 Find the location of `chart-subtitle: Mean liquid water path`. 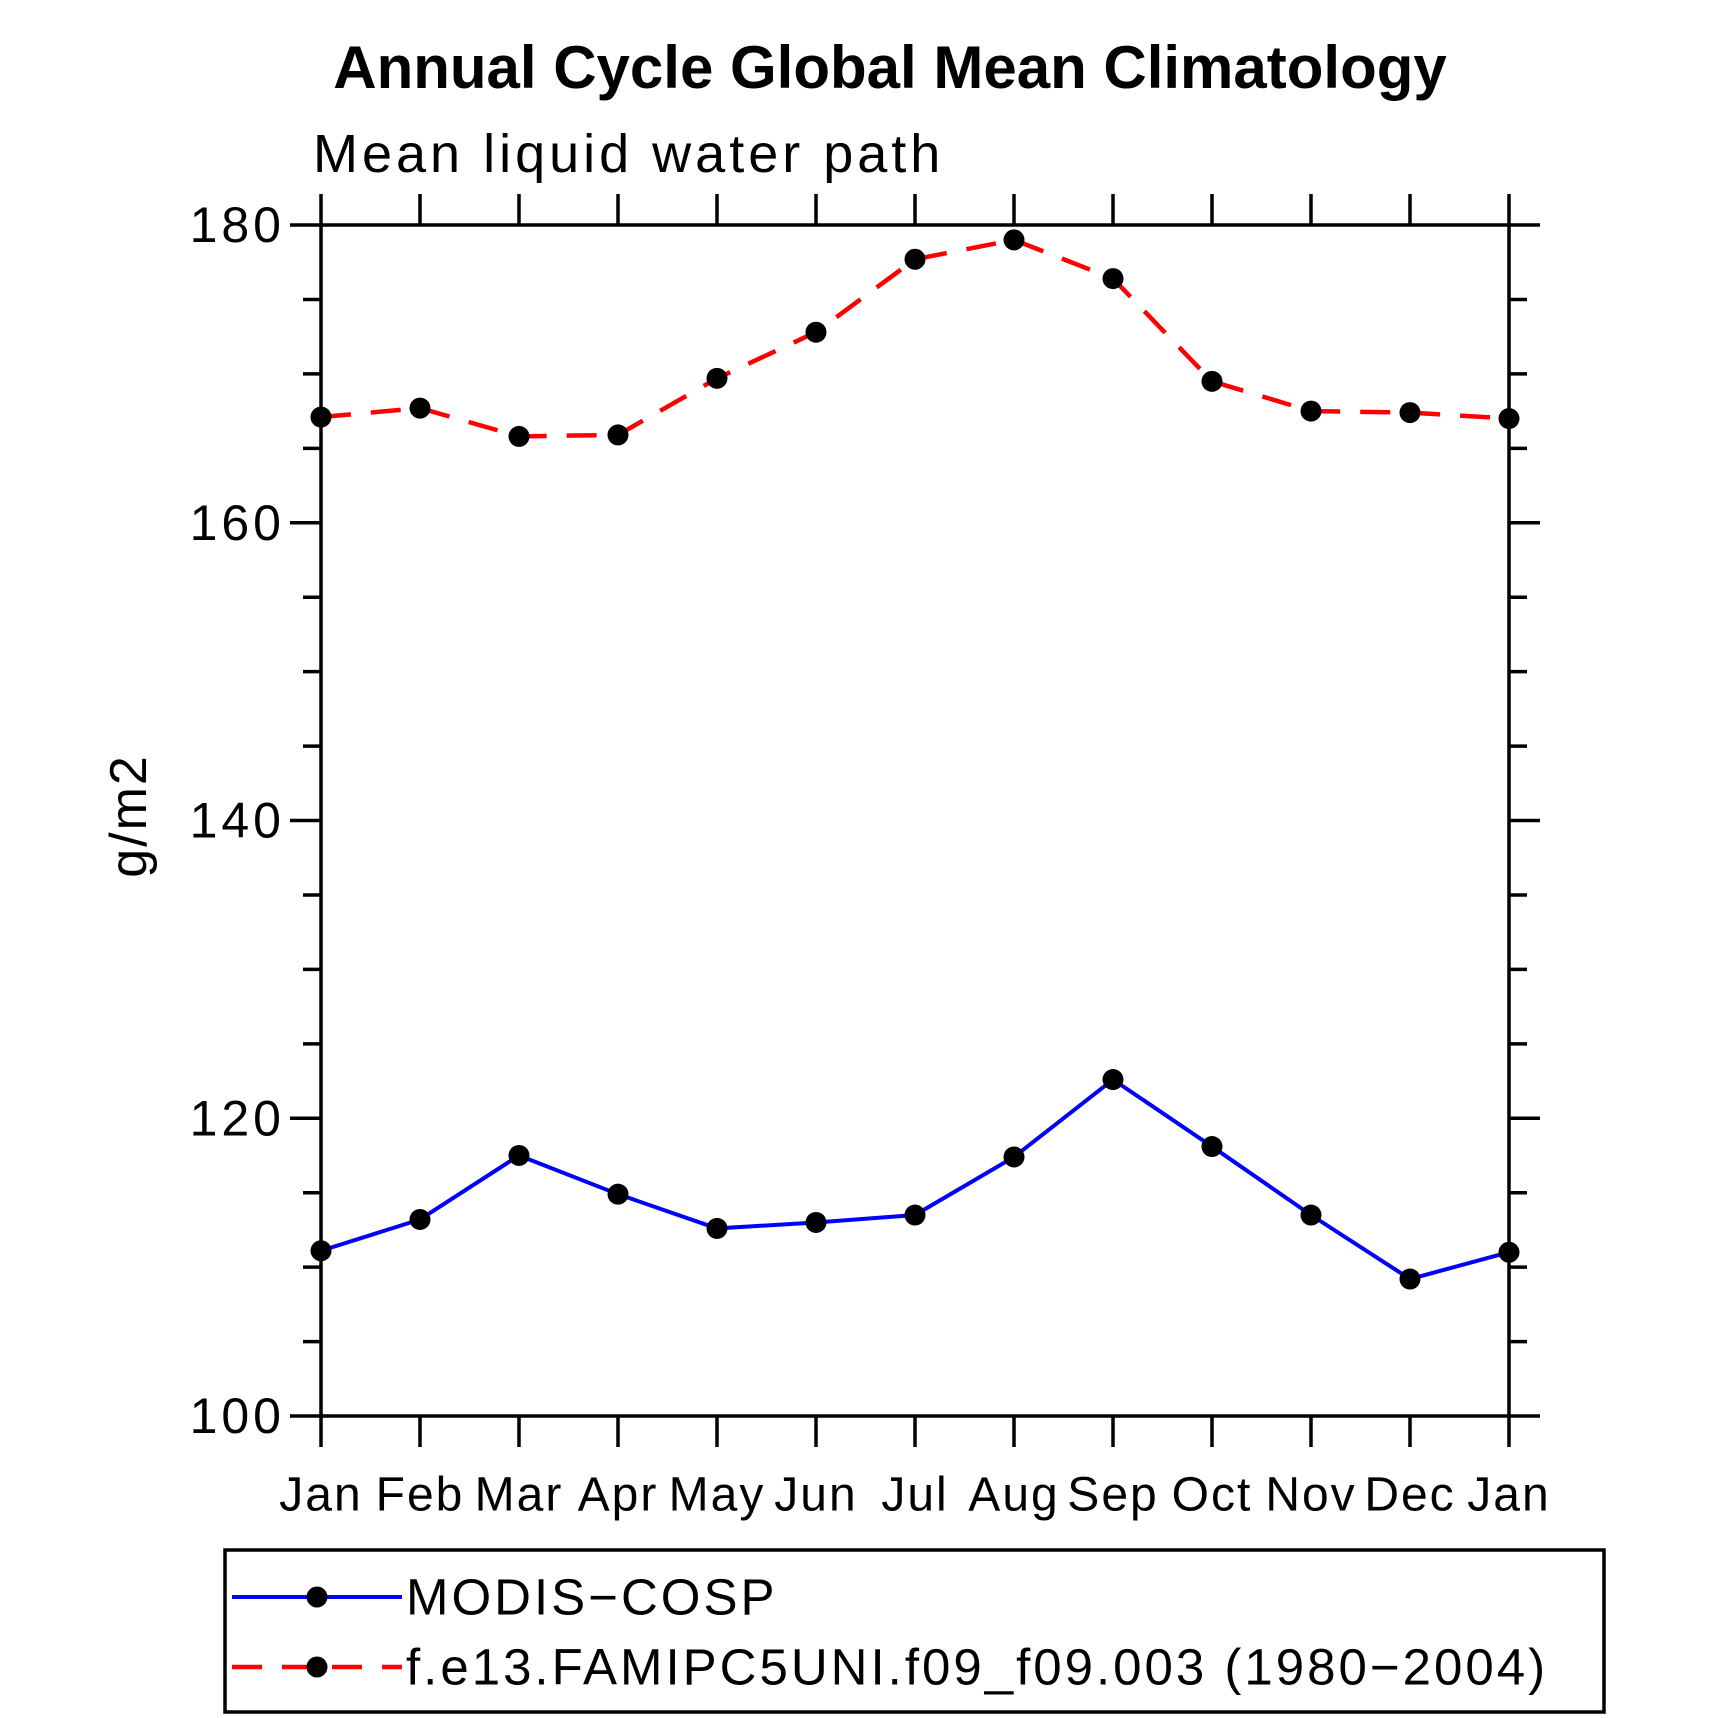

chart-subtitle: Mean liquid water path is located at coordinates (628, 154).